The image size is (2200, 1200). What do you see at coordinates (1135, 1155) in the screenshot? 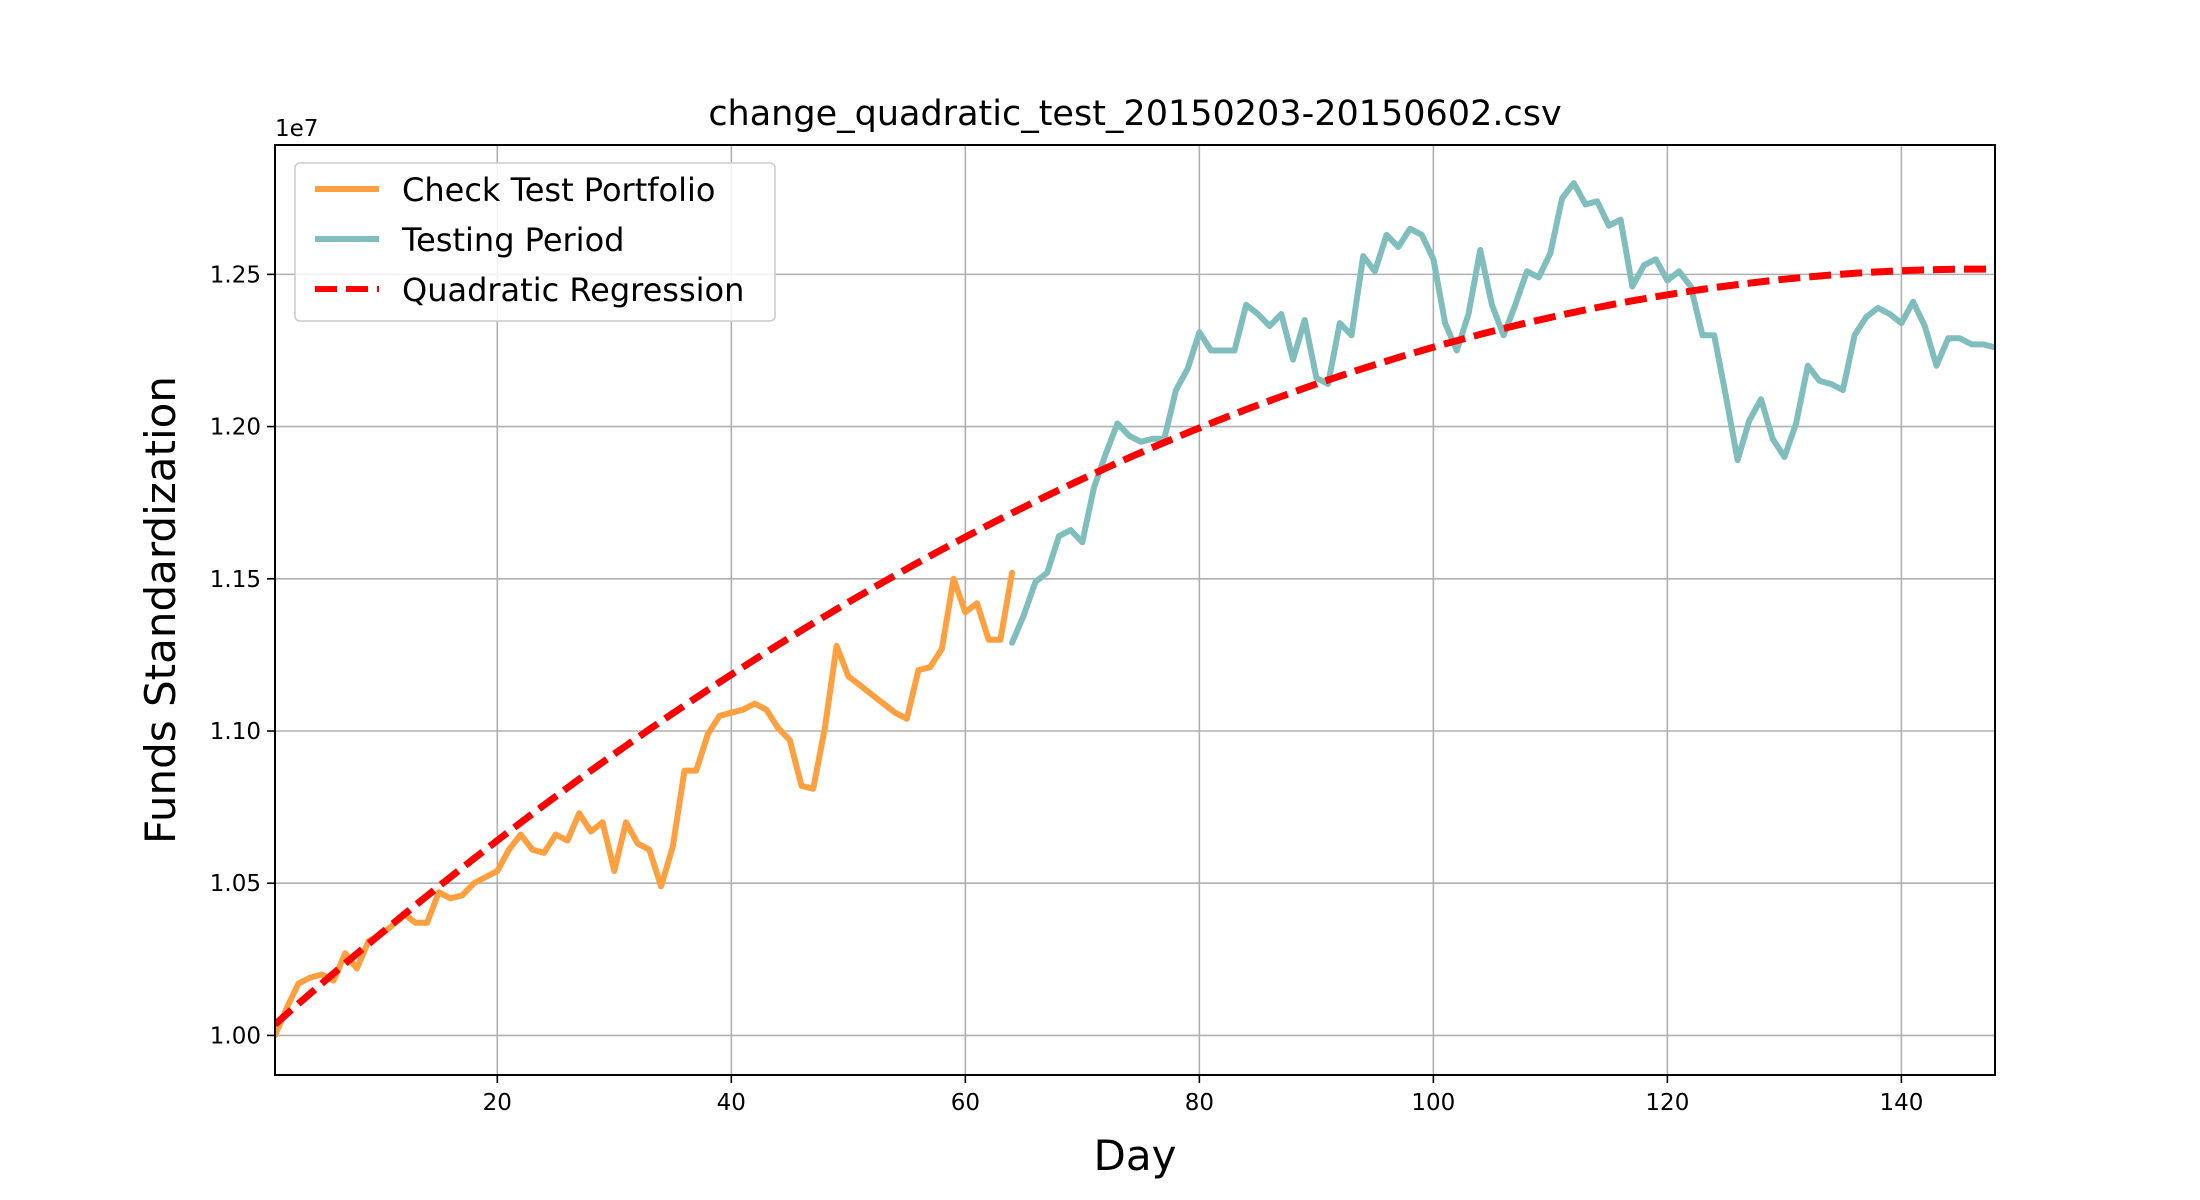
I see `x-axis-title: Day` at bounding box center [1135, 1155].